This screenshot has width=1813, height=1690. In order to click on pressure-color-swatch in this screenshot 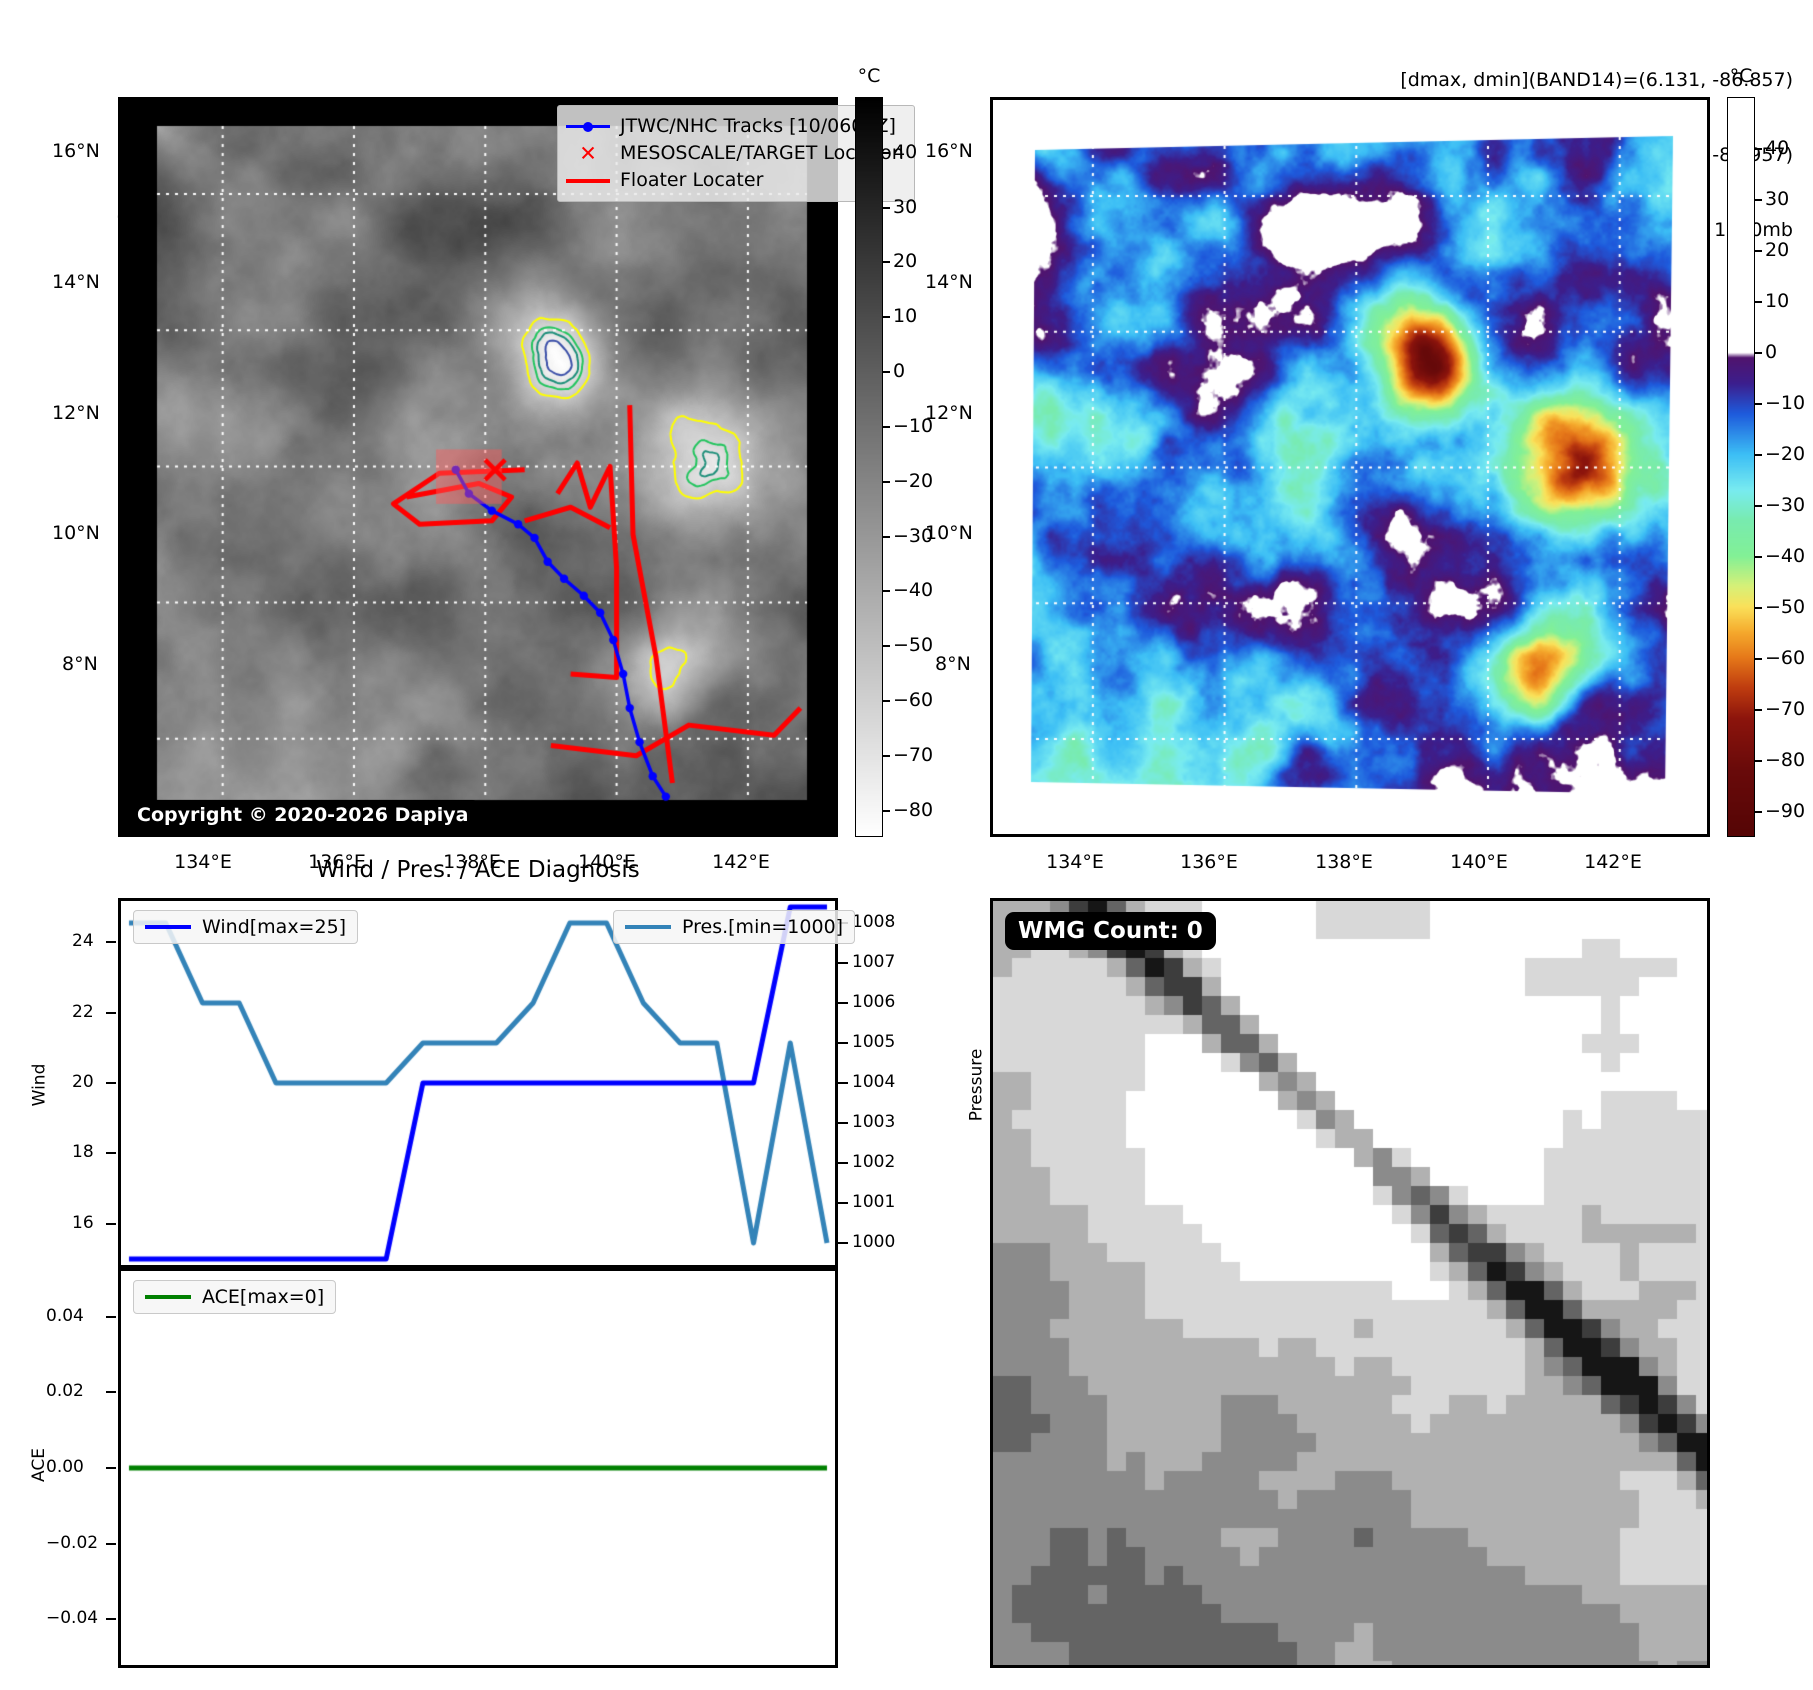, I will do `click(648, 927)`.